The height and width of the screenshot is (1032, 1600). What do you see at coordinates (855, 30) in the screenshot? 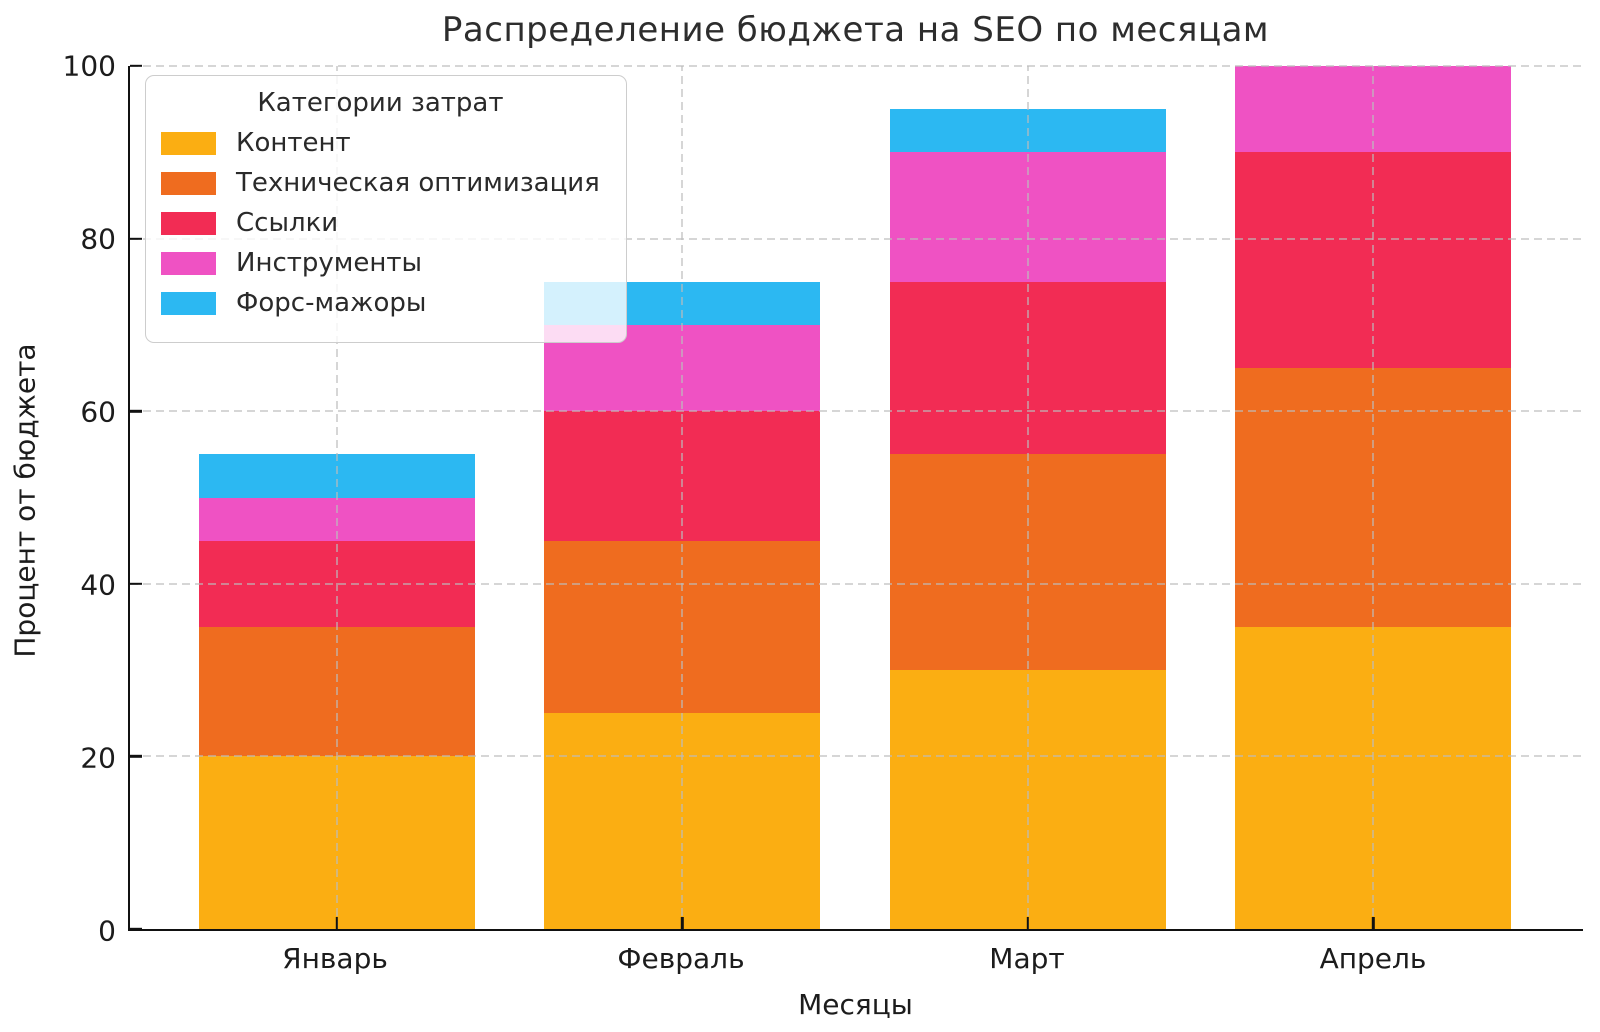
I see `chart-title: Распределение бюджета на SEO по месяцам` at bounding box center [855, 30].